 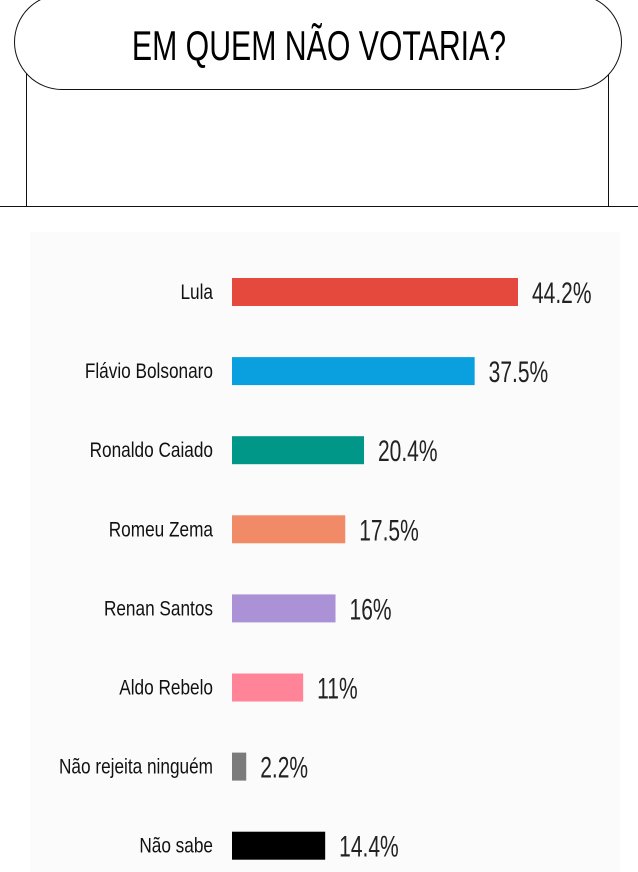 What do you see at coordinates (389, 531) in the screenshot?
I see `value-label: 17.5%` at bounding box center [389, 531].